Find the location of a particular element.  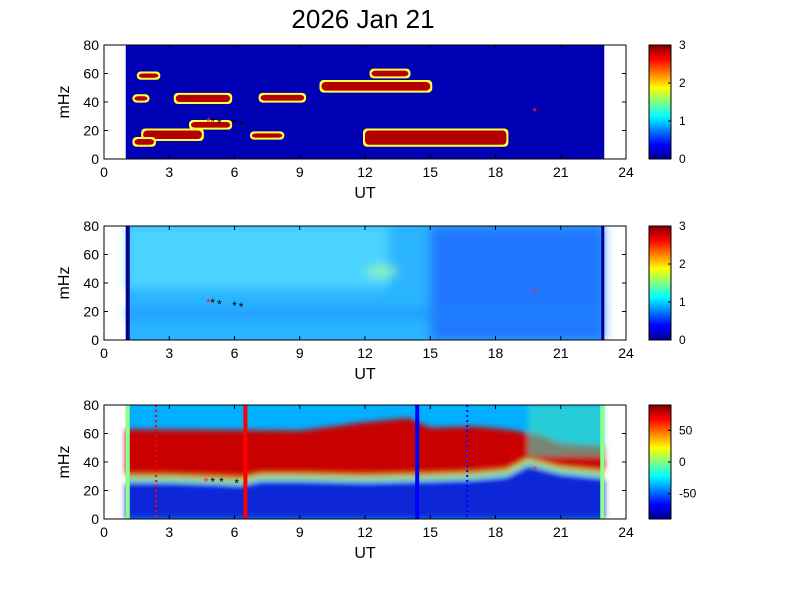

heatmap-texture is located at coordinates (365, 283).